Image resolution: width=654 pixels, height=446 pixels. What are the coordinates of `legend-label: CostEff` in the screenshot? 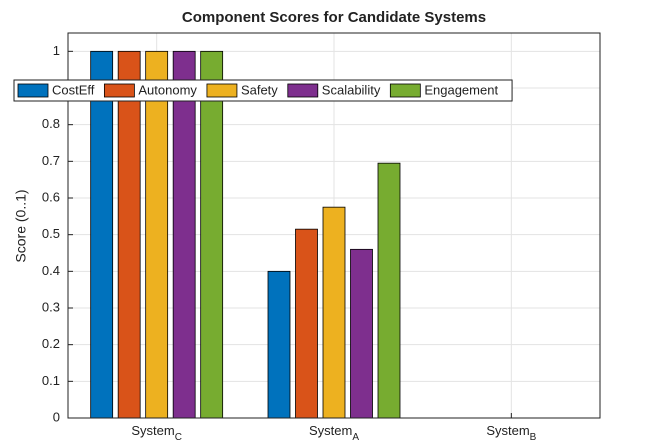 It's located at (73, 89).